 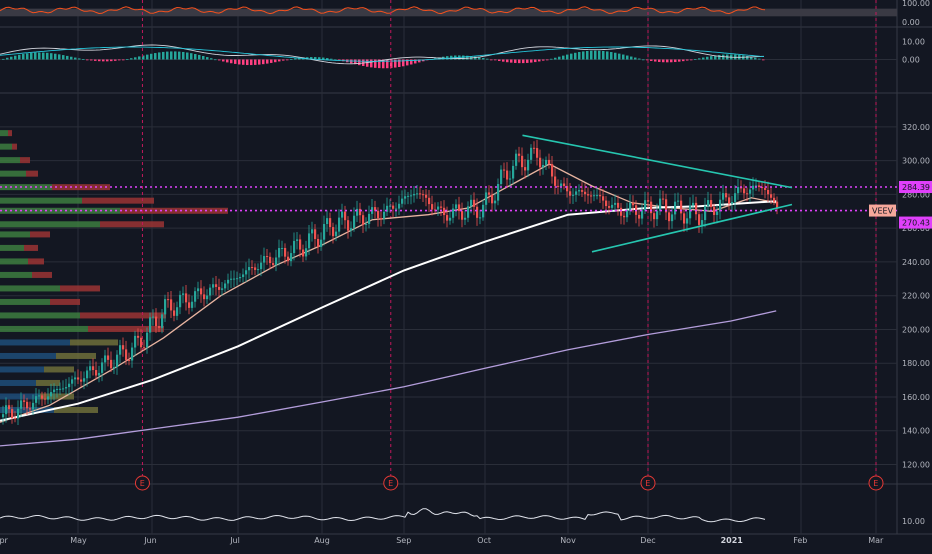 What do you see at coordinates (916, 397) in the screenshot?
I see `price-tick-label: 160.00` at bounding box center [916, 397].